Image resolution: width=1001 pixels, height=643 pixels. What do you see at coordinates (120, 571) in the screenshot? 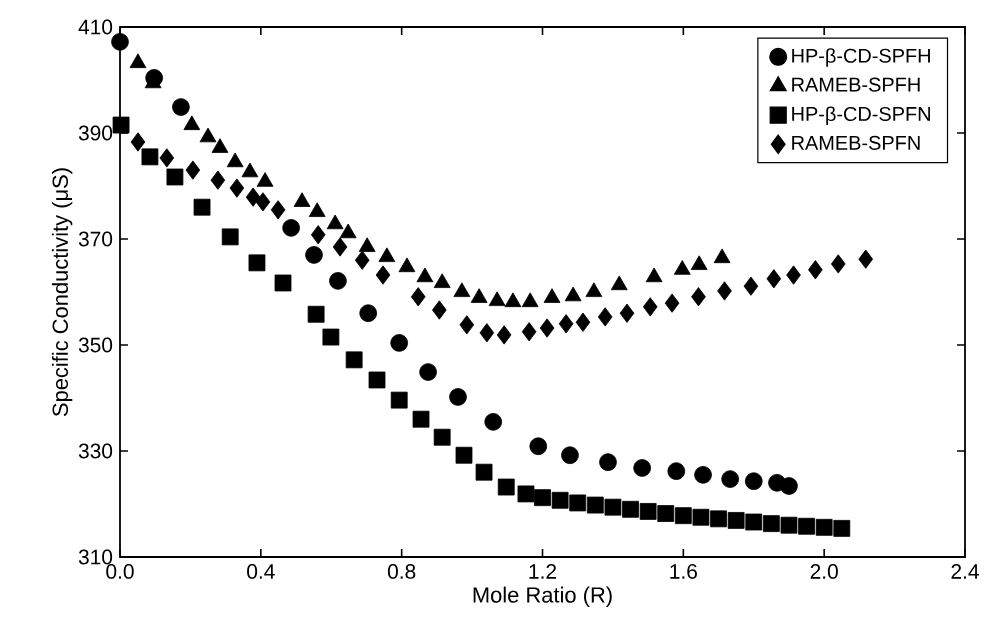
I see `x-tick-label: 0.0` at bounding box center [120, 571].